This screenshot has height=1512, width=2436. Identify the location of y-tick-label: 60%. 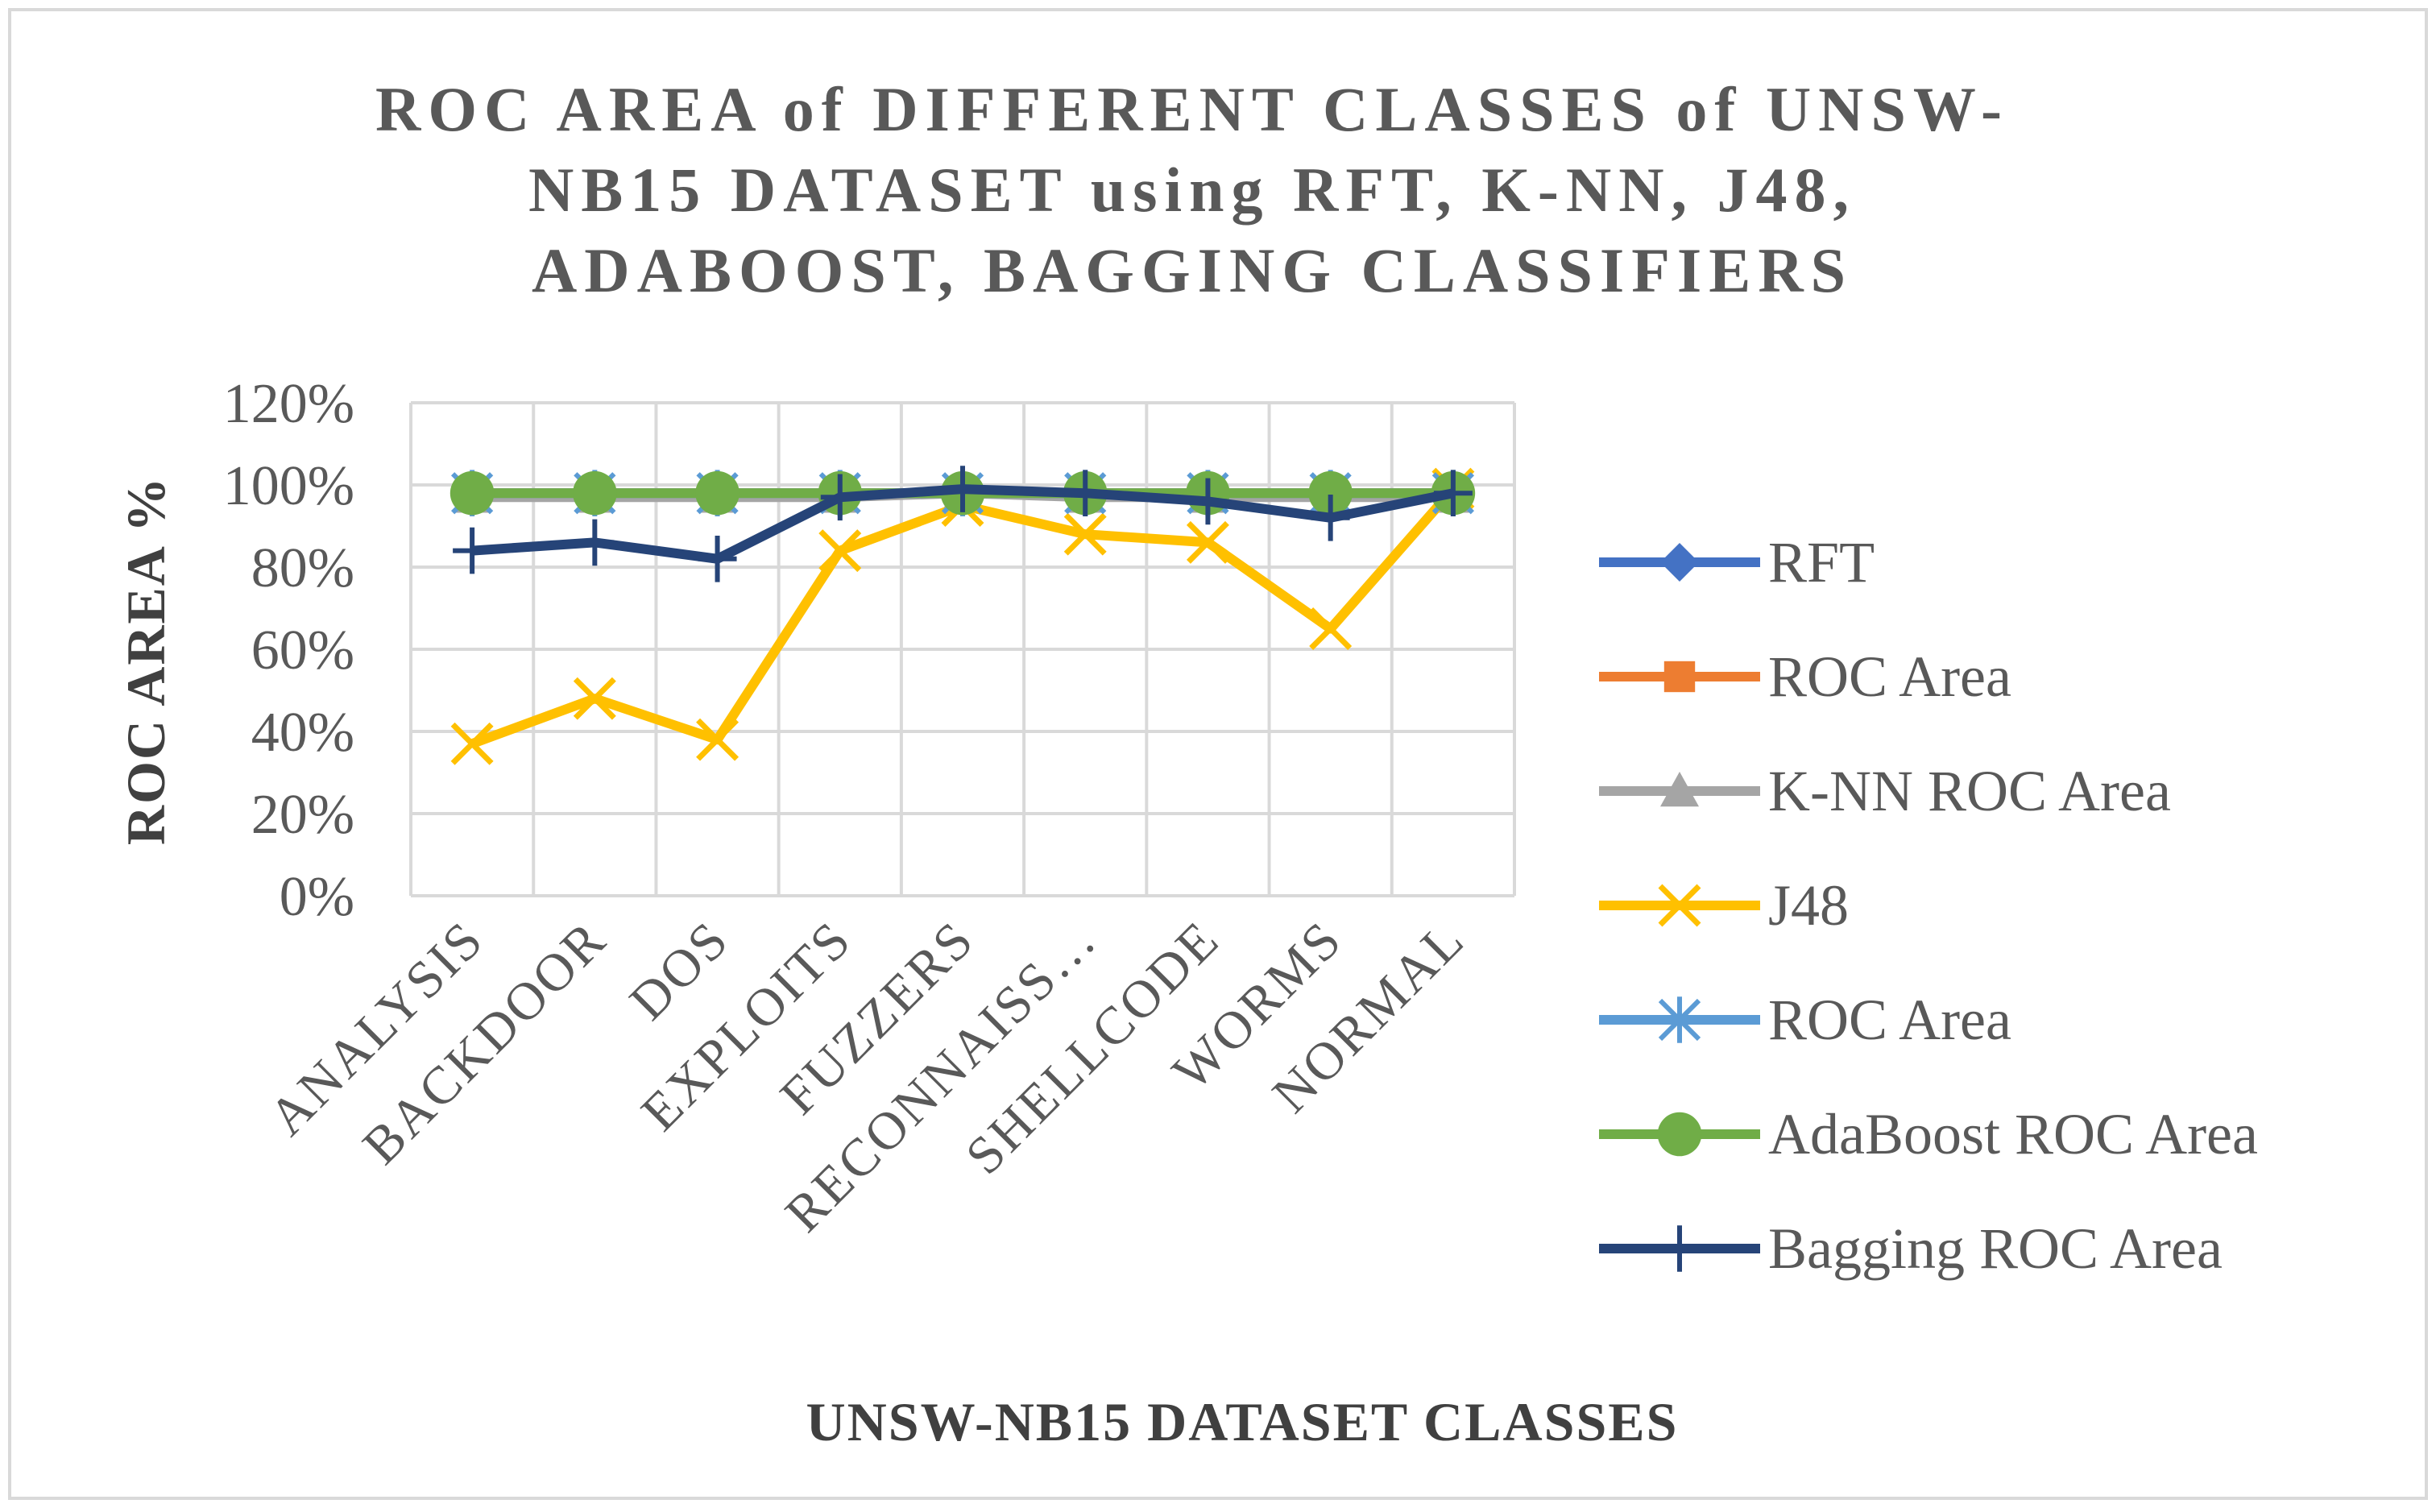
(302, 650).